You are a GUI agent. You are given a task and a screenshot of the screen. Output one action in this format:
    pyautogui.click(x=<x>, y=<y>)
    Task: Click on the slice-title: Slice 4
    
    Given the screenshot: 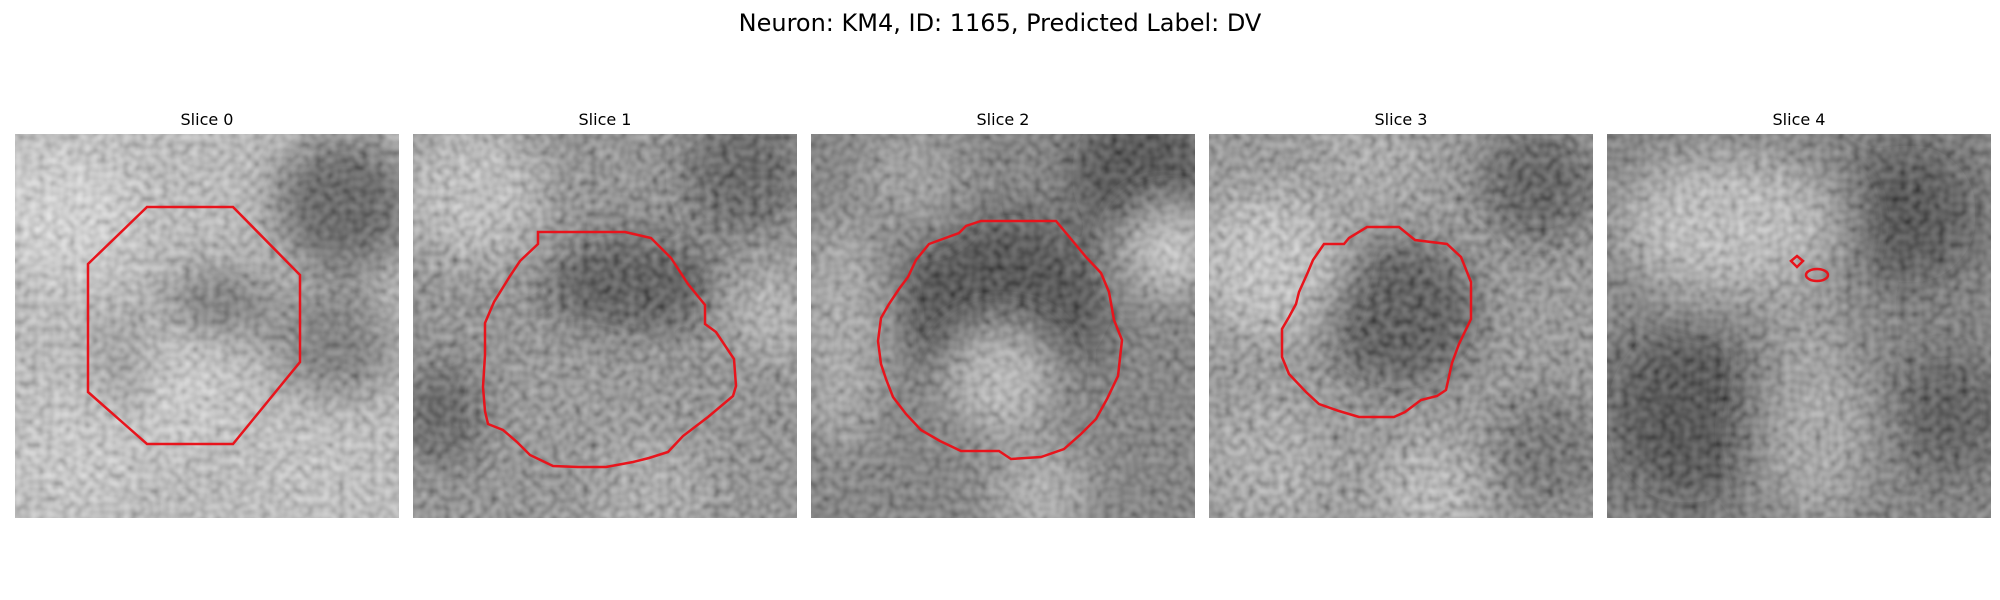 What is the action you would take?
    pyautogui.click(x=1799, y=119)
    